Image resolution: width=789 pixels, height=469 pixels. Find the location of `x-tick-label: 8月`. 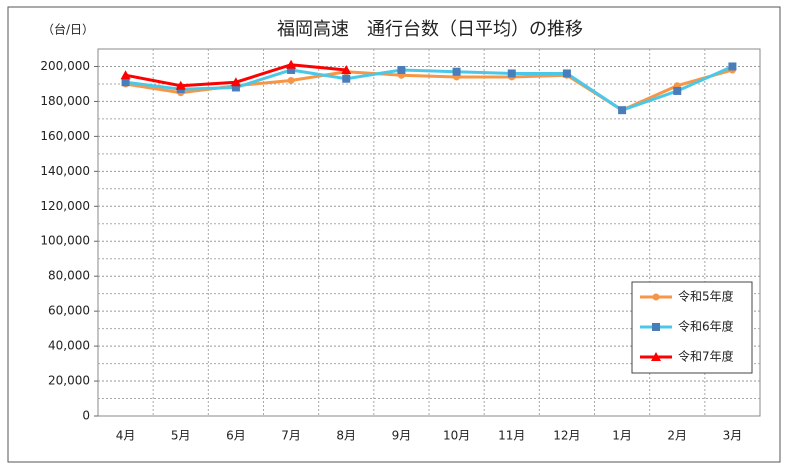

x-tick-label: 8月 is located at coordinates (346, 436).